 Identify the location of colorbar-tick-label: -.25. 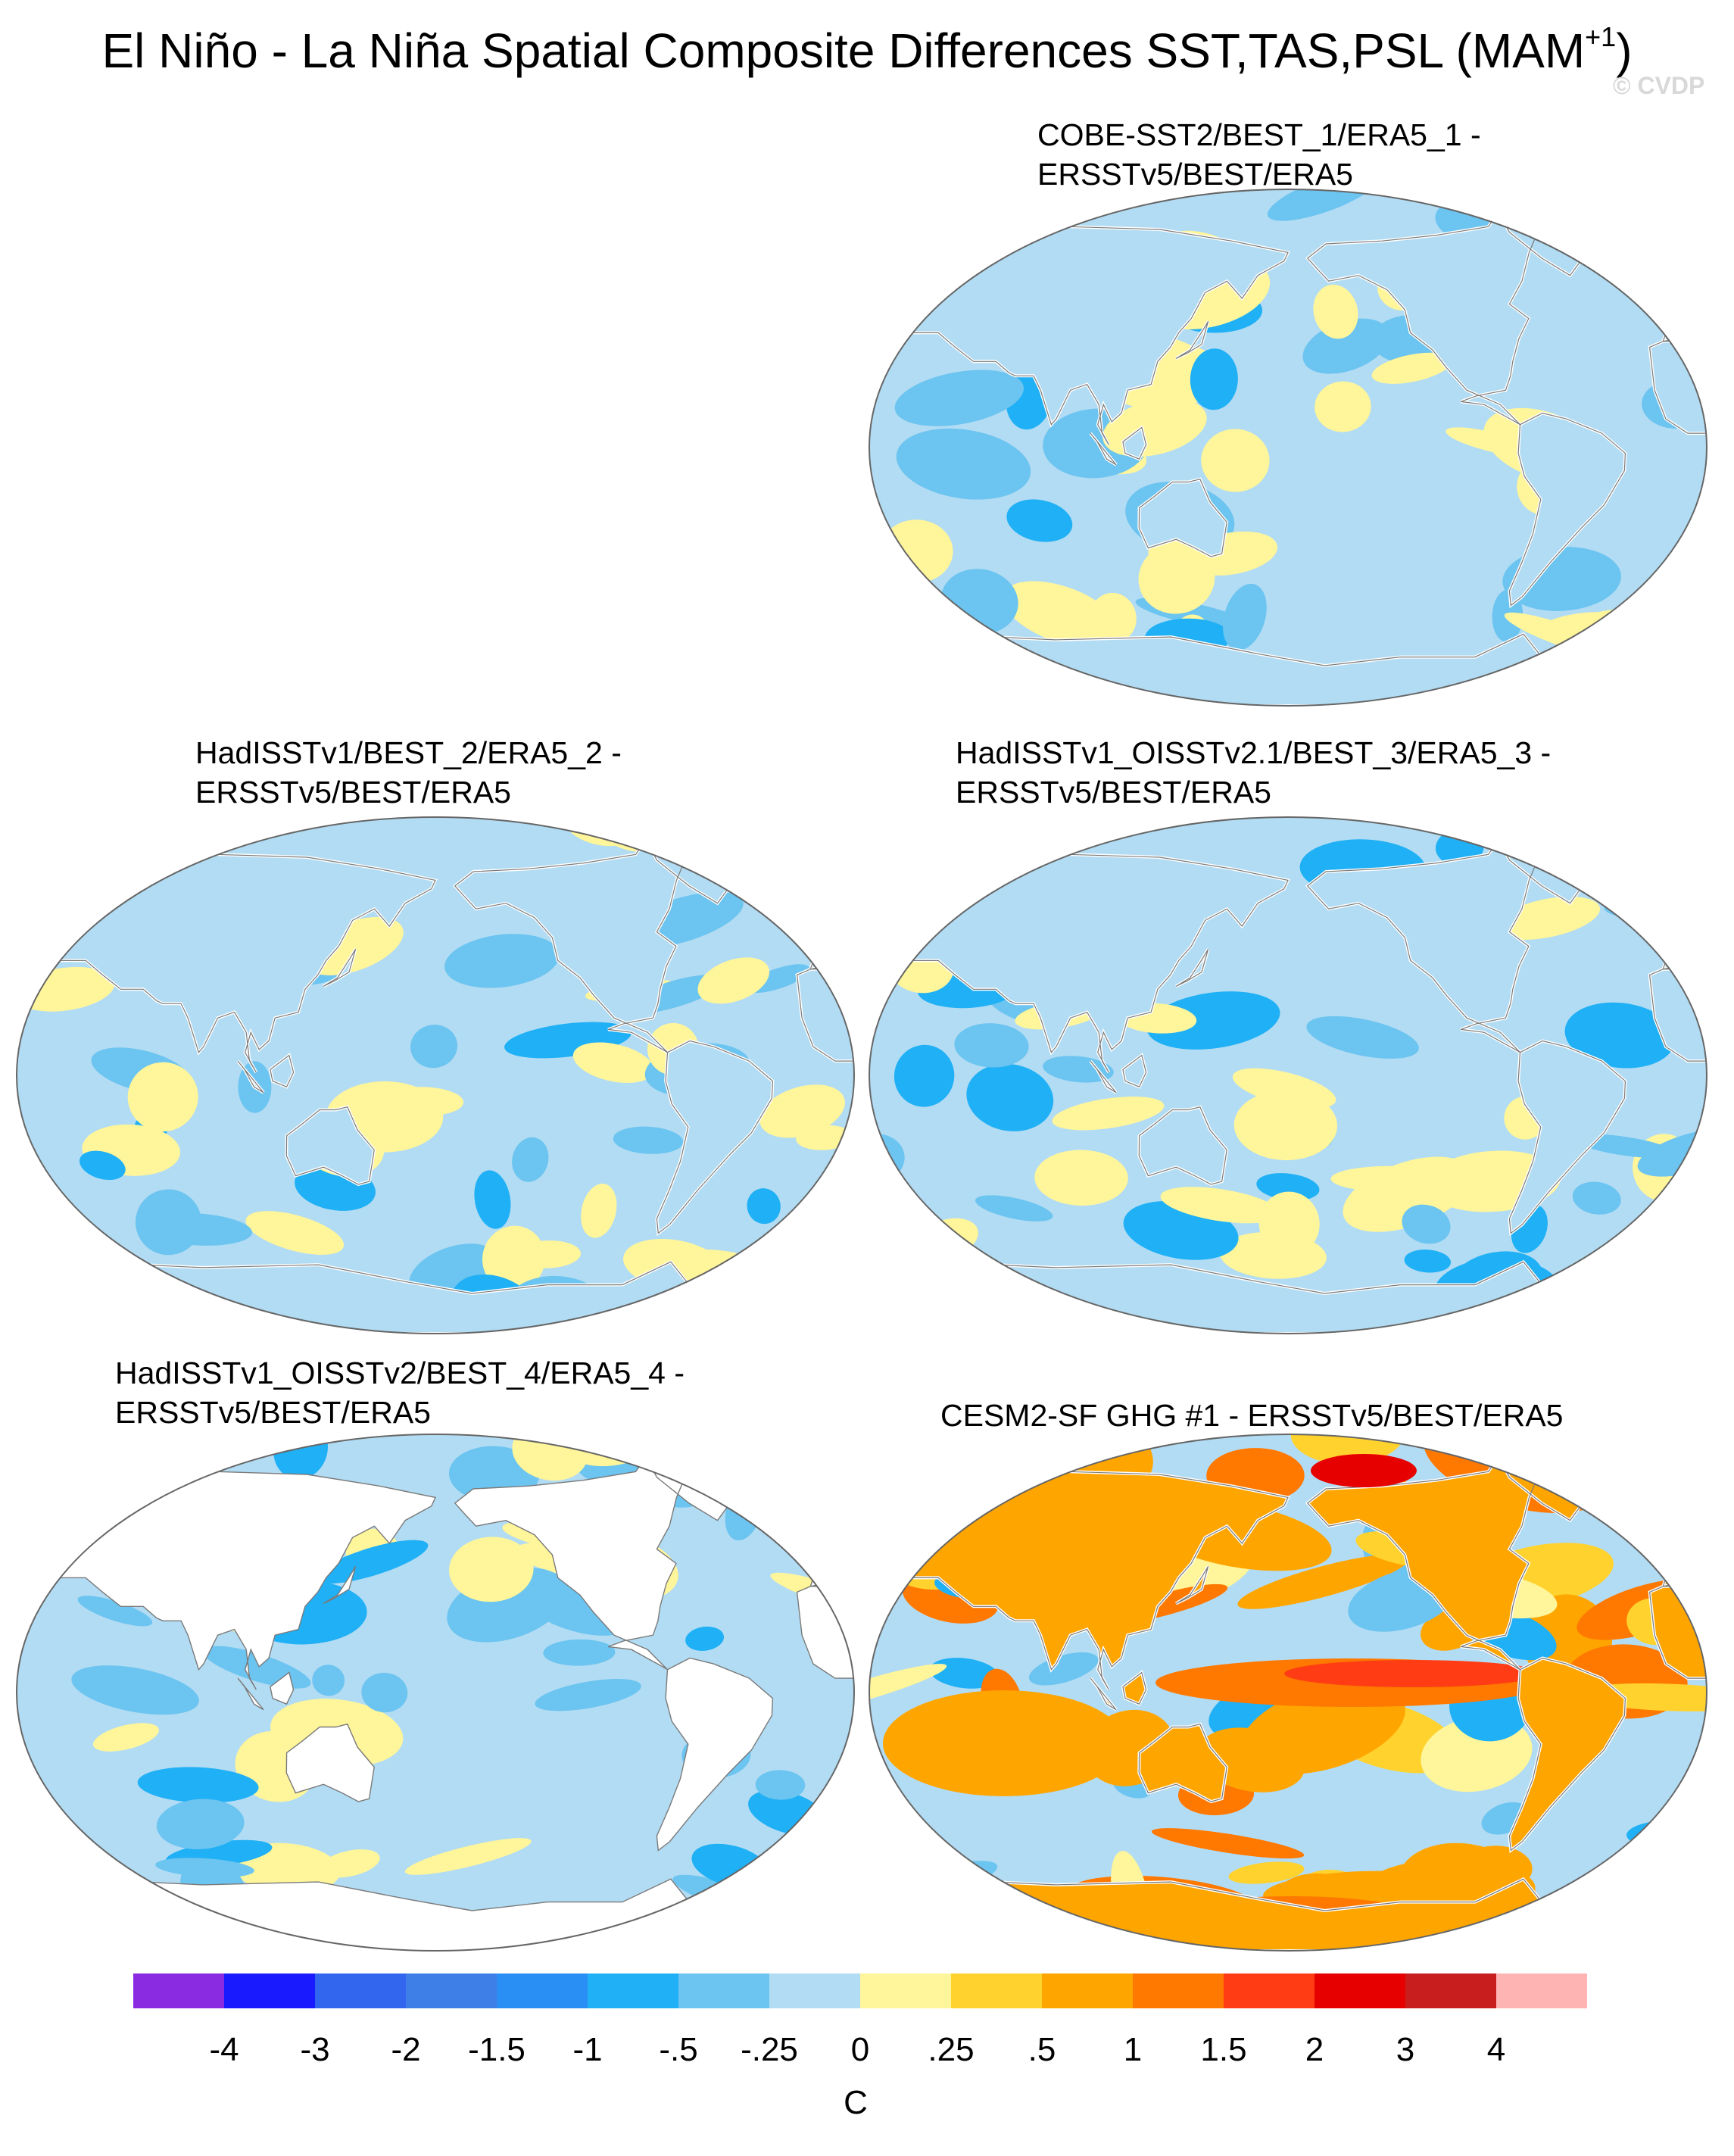
(769, 2049).